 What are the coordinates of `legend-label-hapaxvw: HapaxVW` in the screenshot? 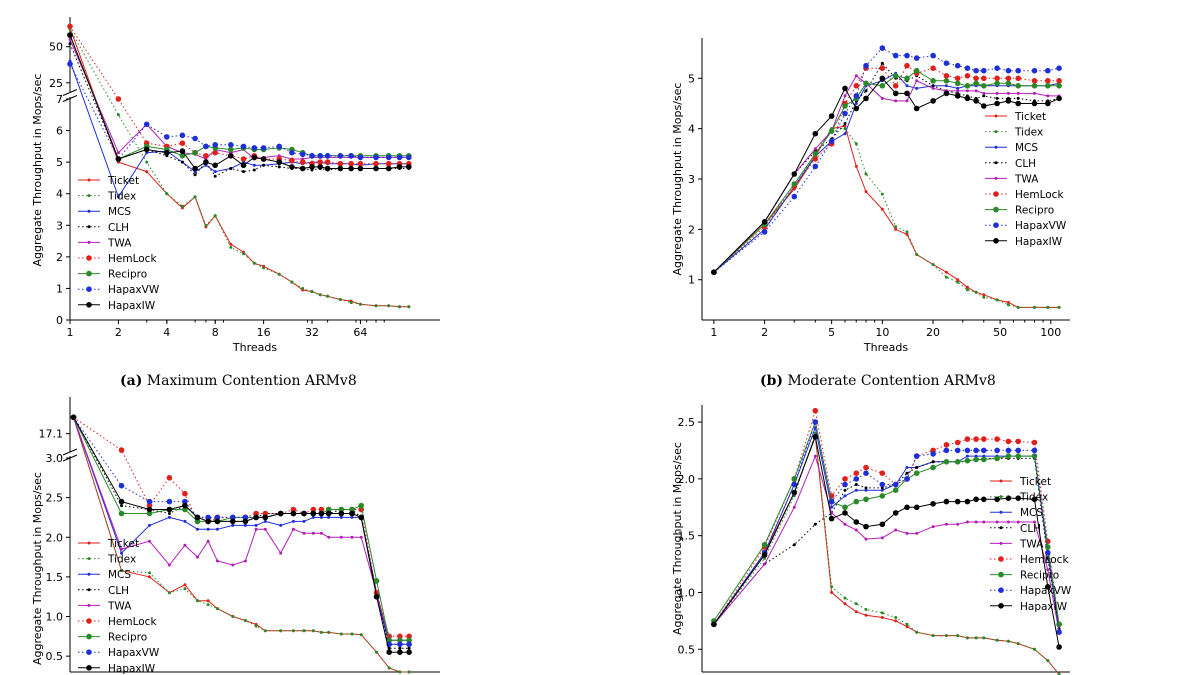 It's located at (134, 290).